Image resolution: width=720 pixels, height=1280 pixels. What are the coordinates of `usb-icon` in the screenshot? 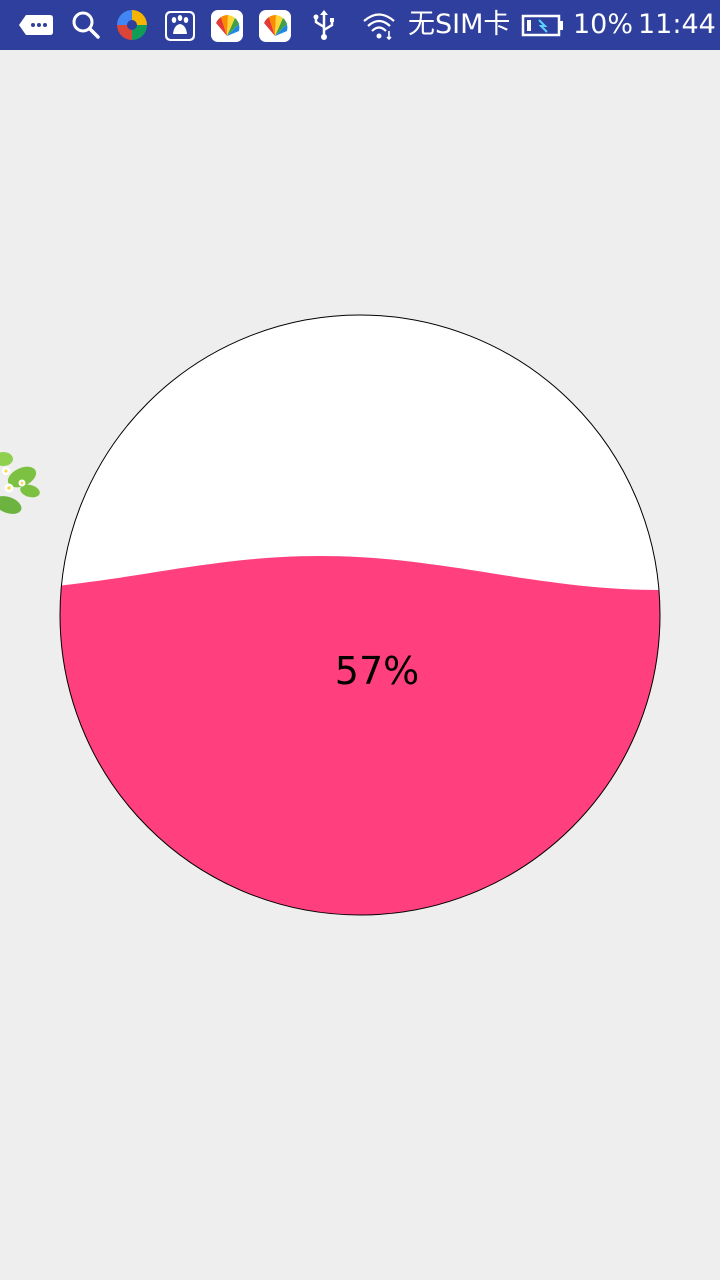 It's located at (324, 25).